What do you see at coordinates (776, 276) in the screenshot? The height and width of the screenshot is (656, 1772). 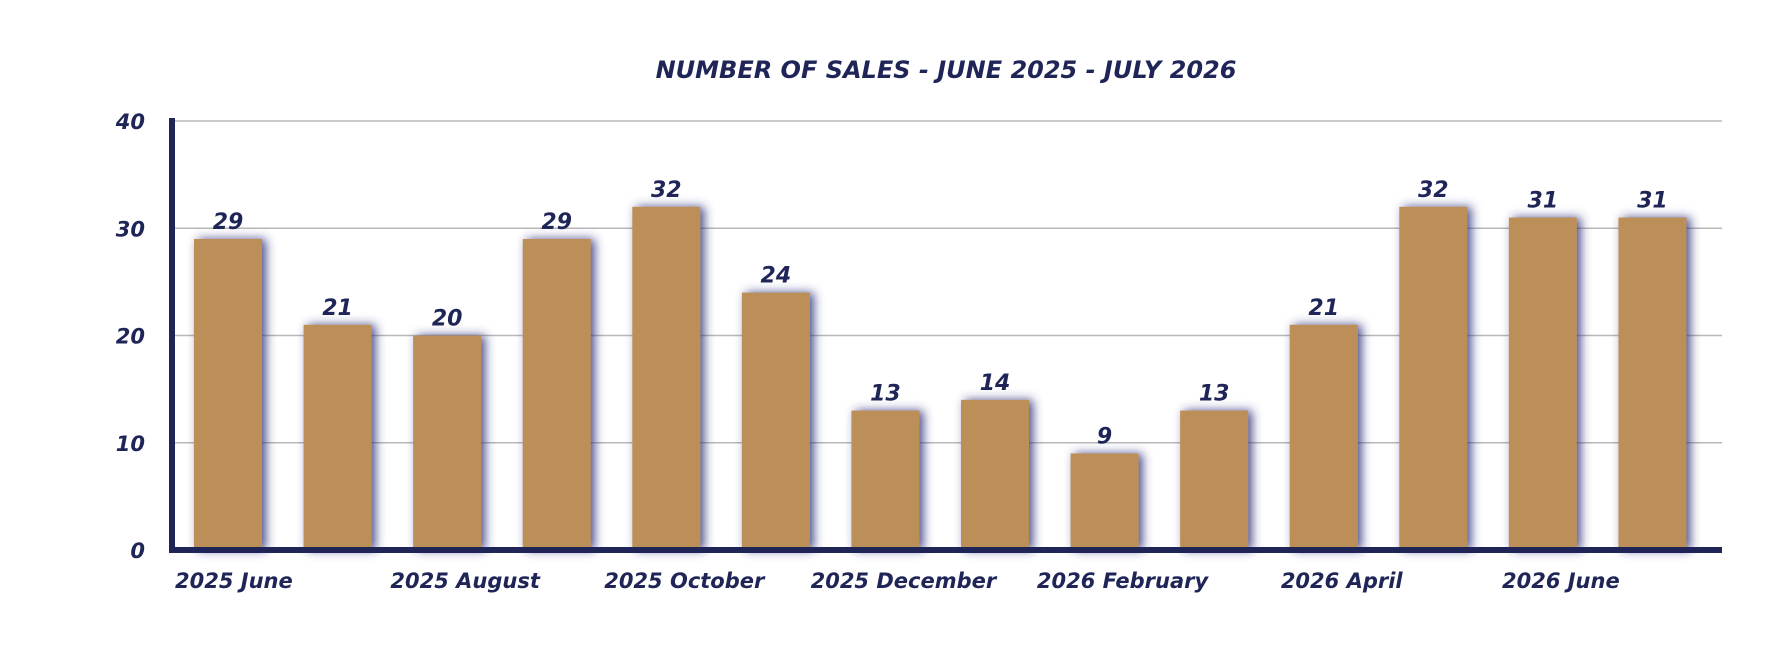 I see `data-label: 24` at bounding box center [776, 276].